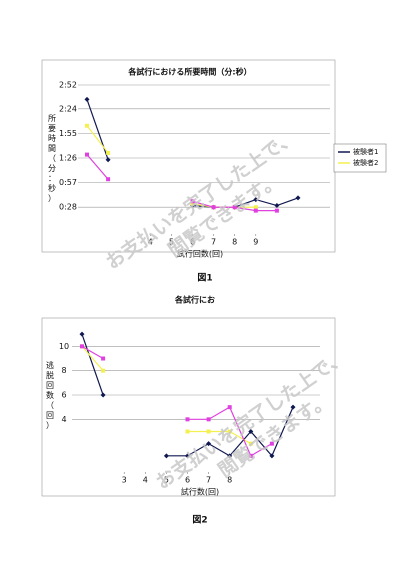 This screenshot has width=410, height=580. I want to click on y-tick-label: 0:57, so click(68, 182).